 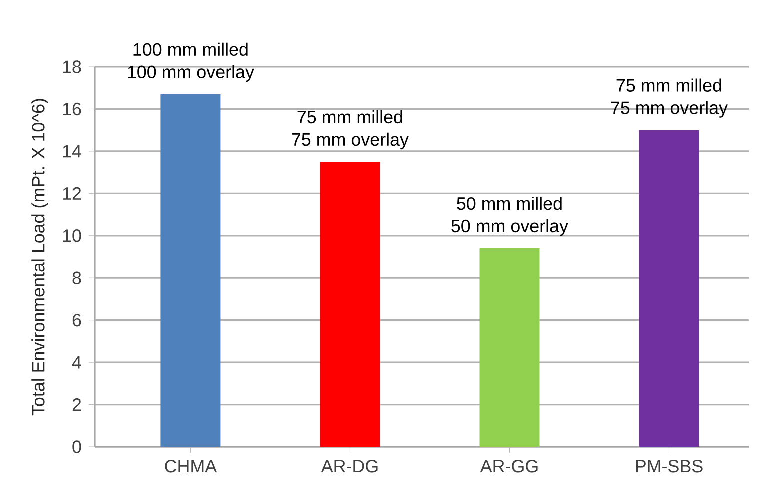 What do you see at coordinates (72, 151) in the screenshot?
I see `y-tick-label: 14` at bounding box center [72, 151].